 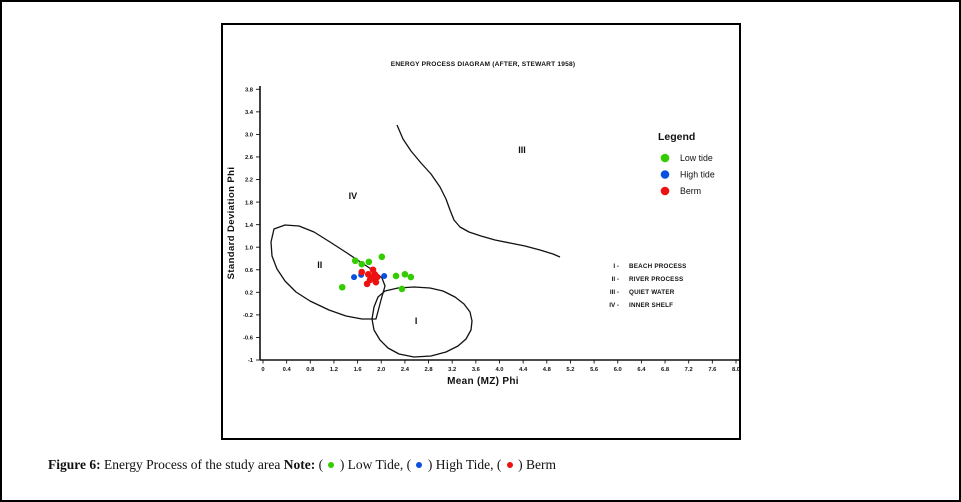 What do you see at coordinates (251, 361) in the screenshot?
I see `y-tick-label: -1` at bounding box center [251, 361].